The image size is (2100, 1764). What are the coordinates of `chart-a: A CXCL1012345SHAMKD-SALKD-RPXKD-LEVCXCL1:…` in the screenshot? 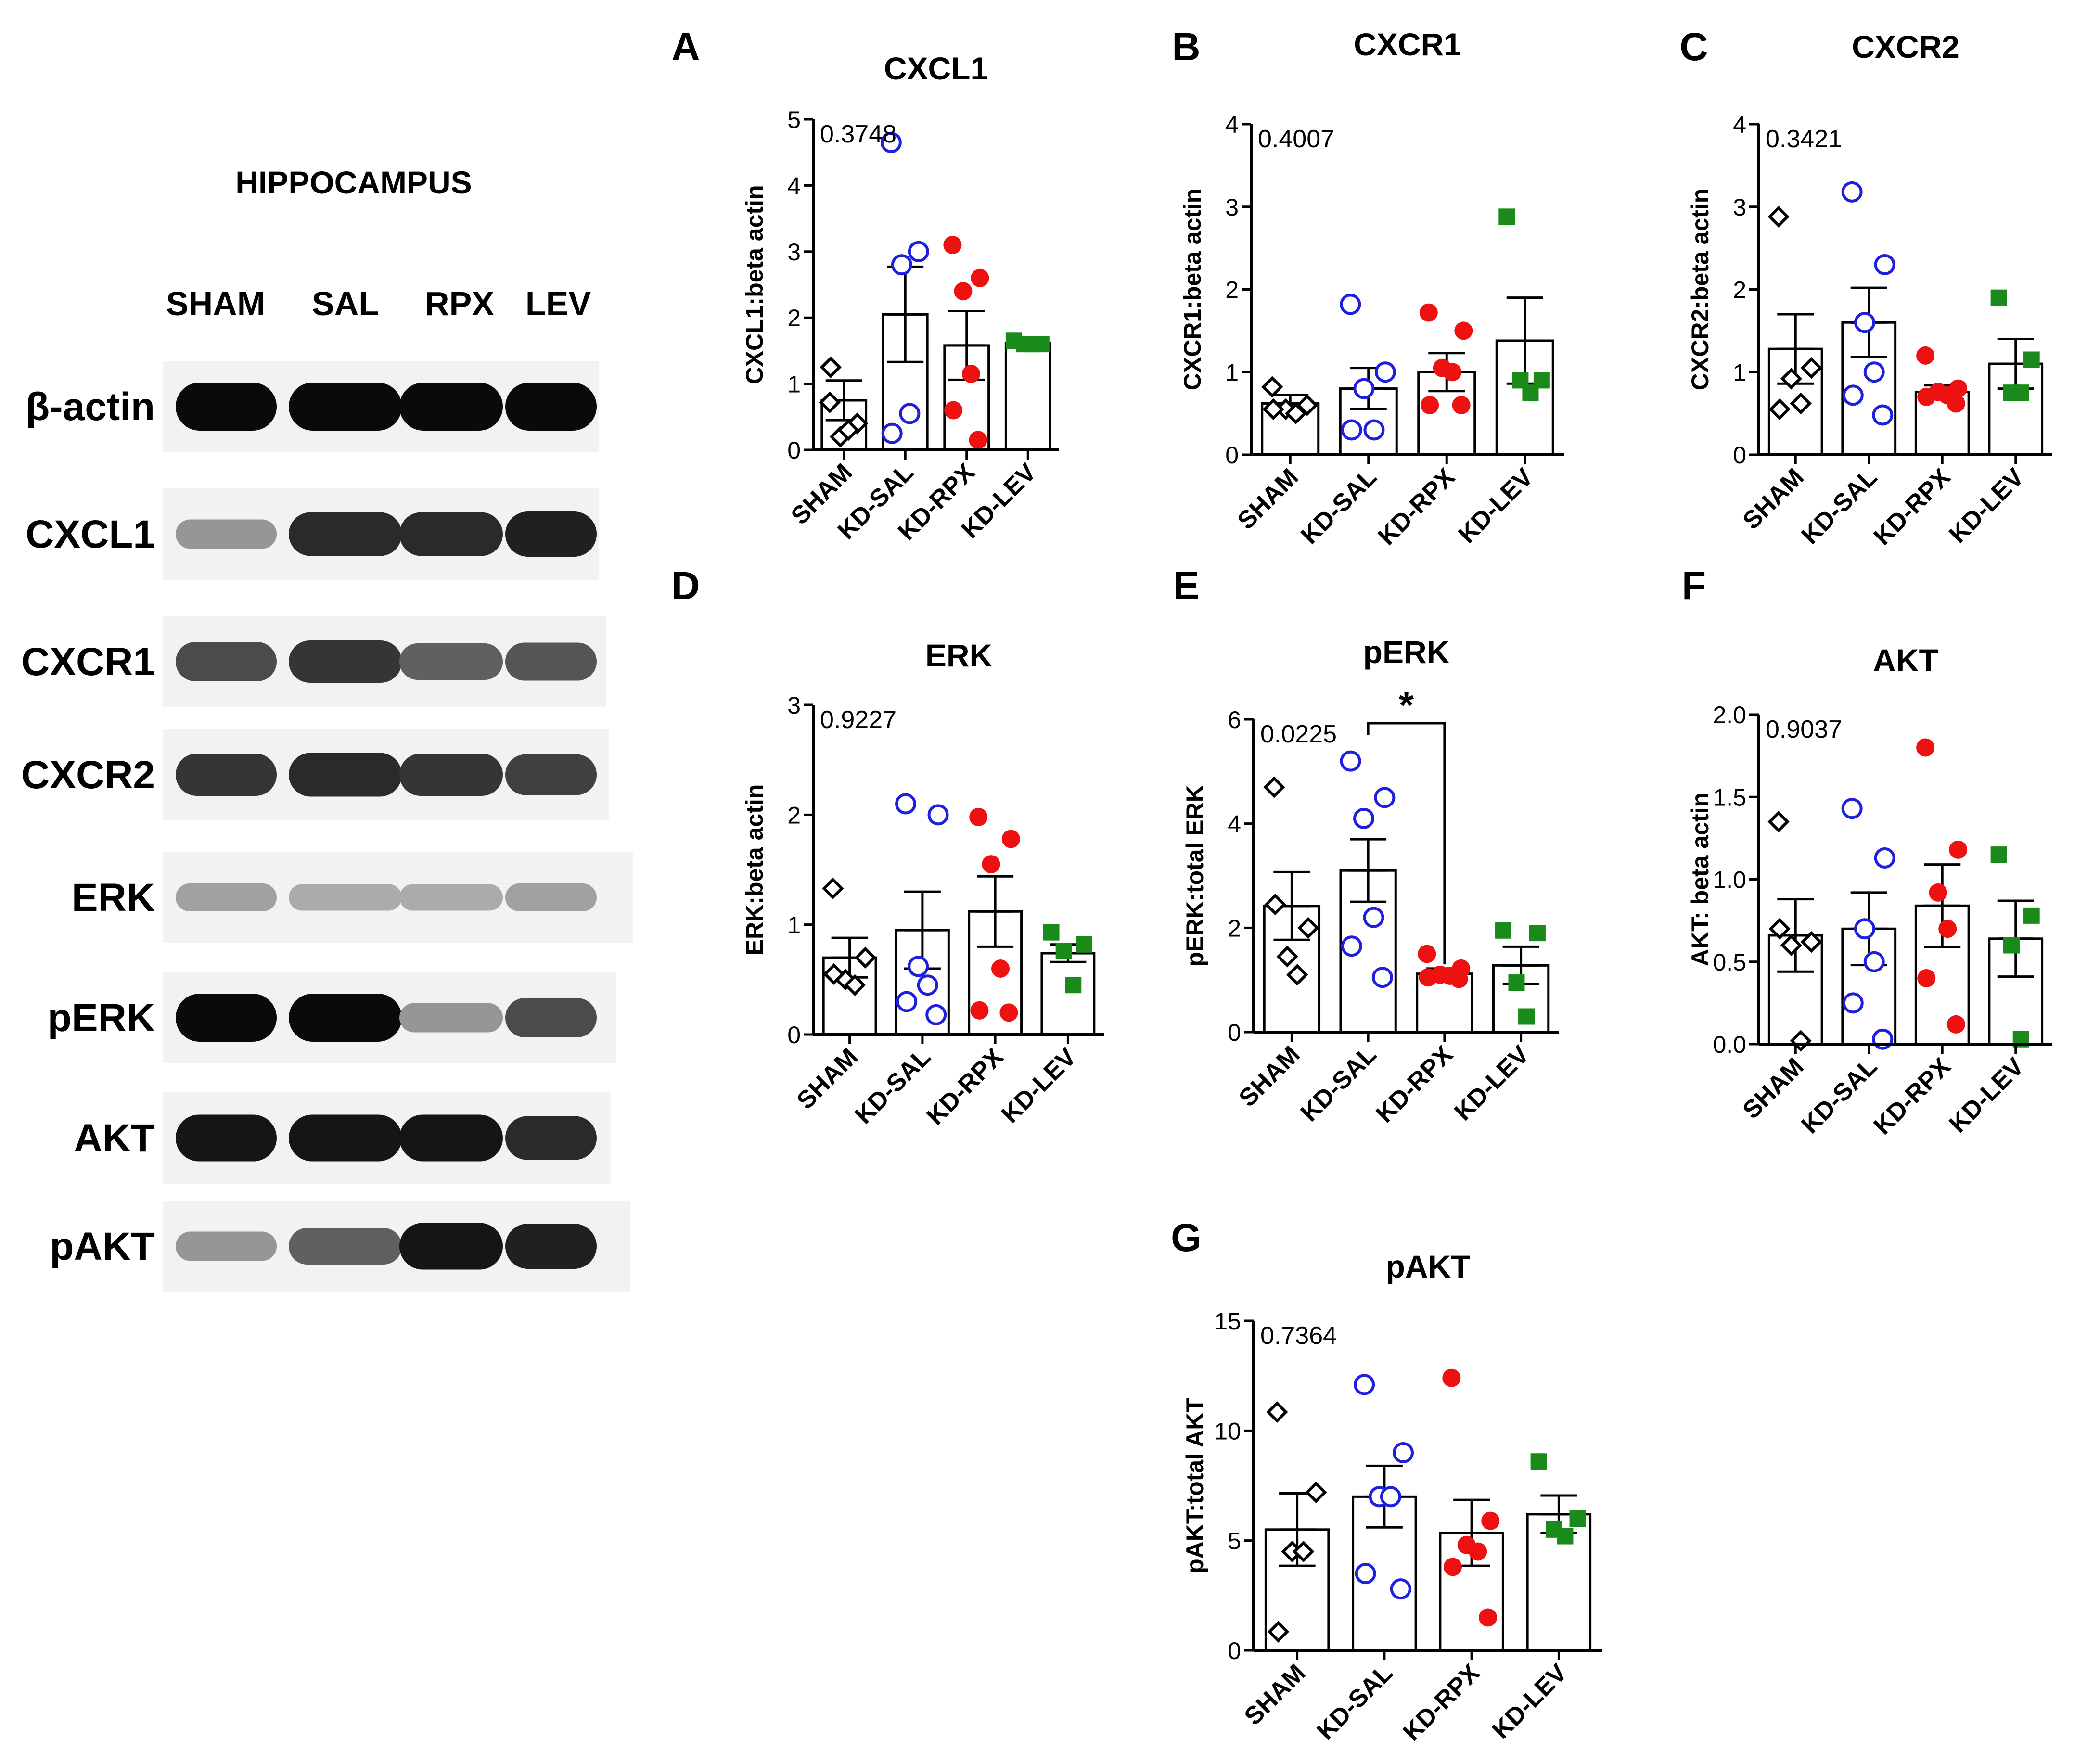 It's located at (865, 285).